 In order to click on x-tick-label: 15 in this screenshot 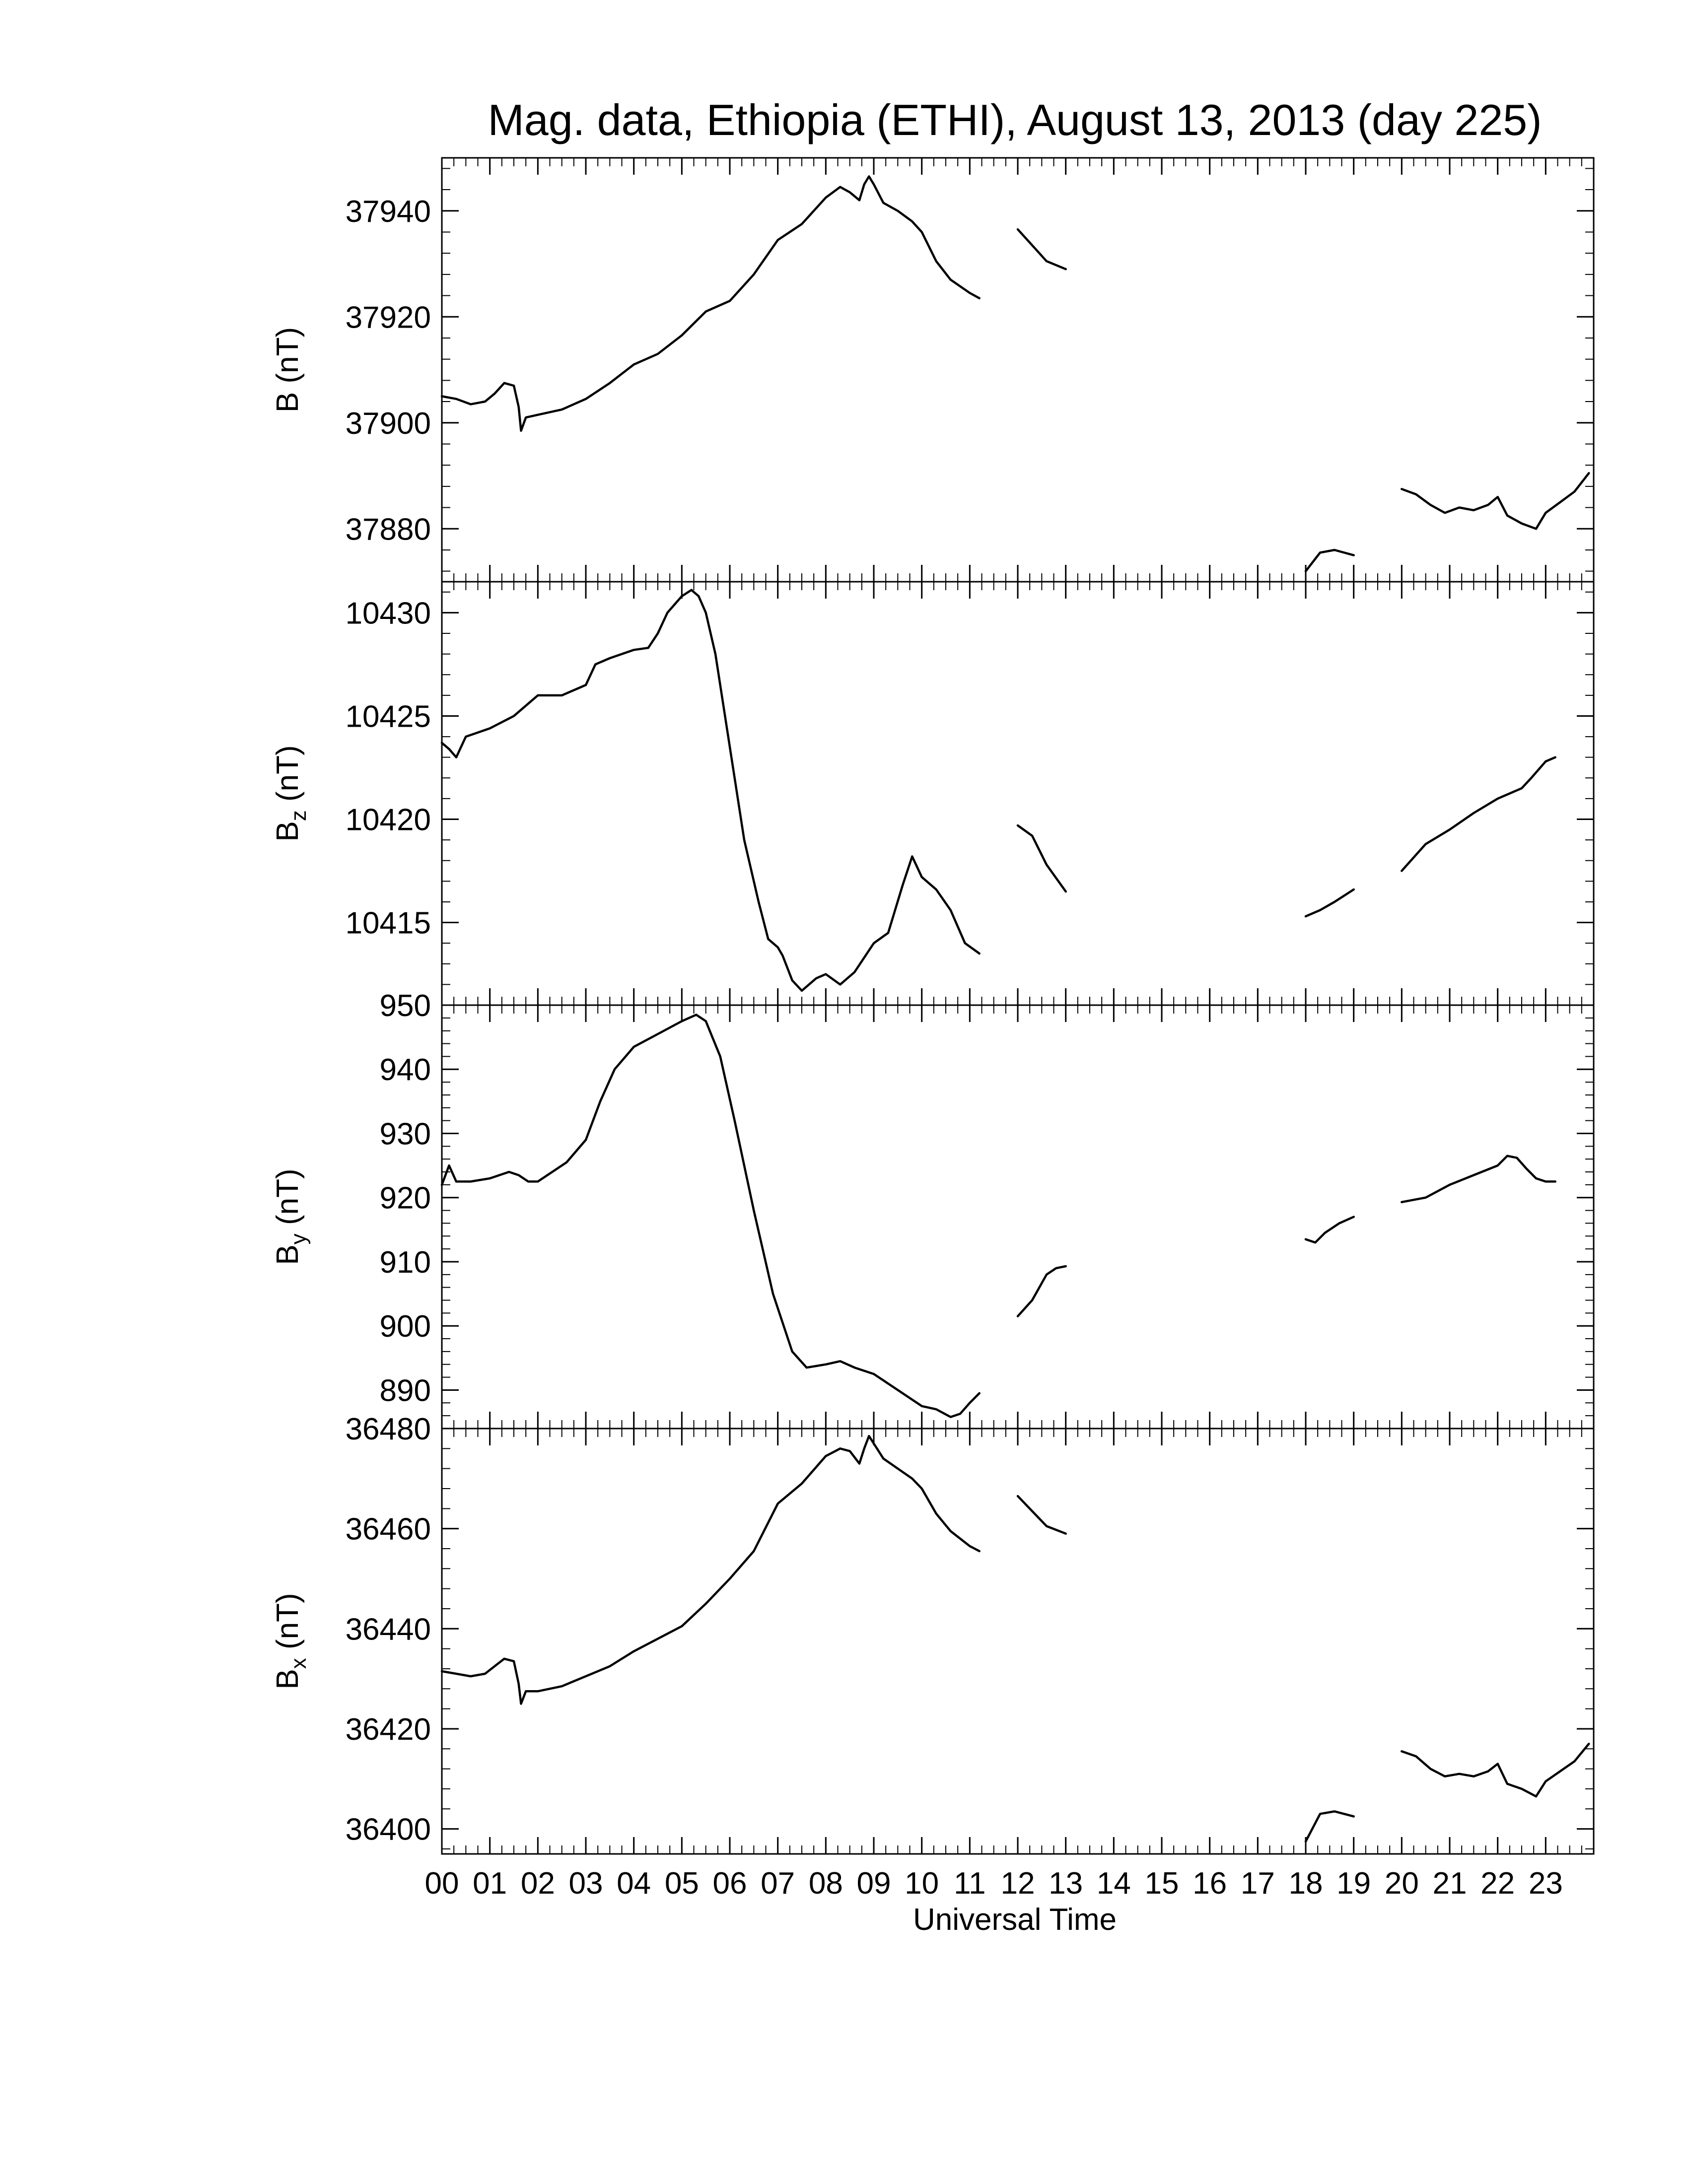, I will do `click(1162, 1883)`.